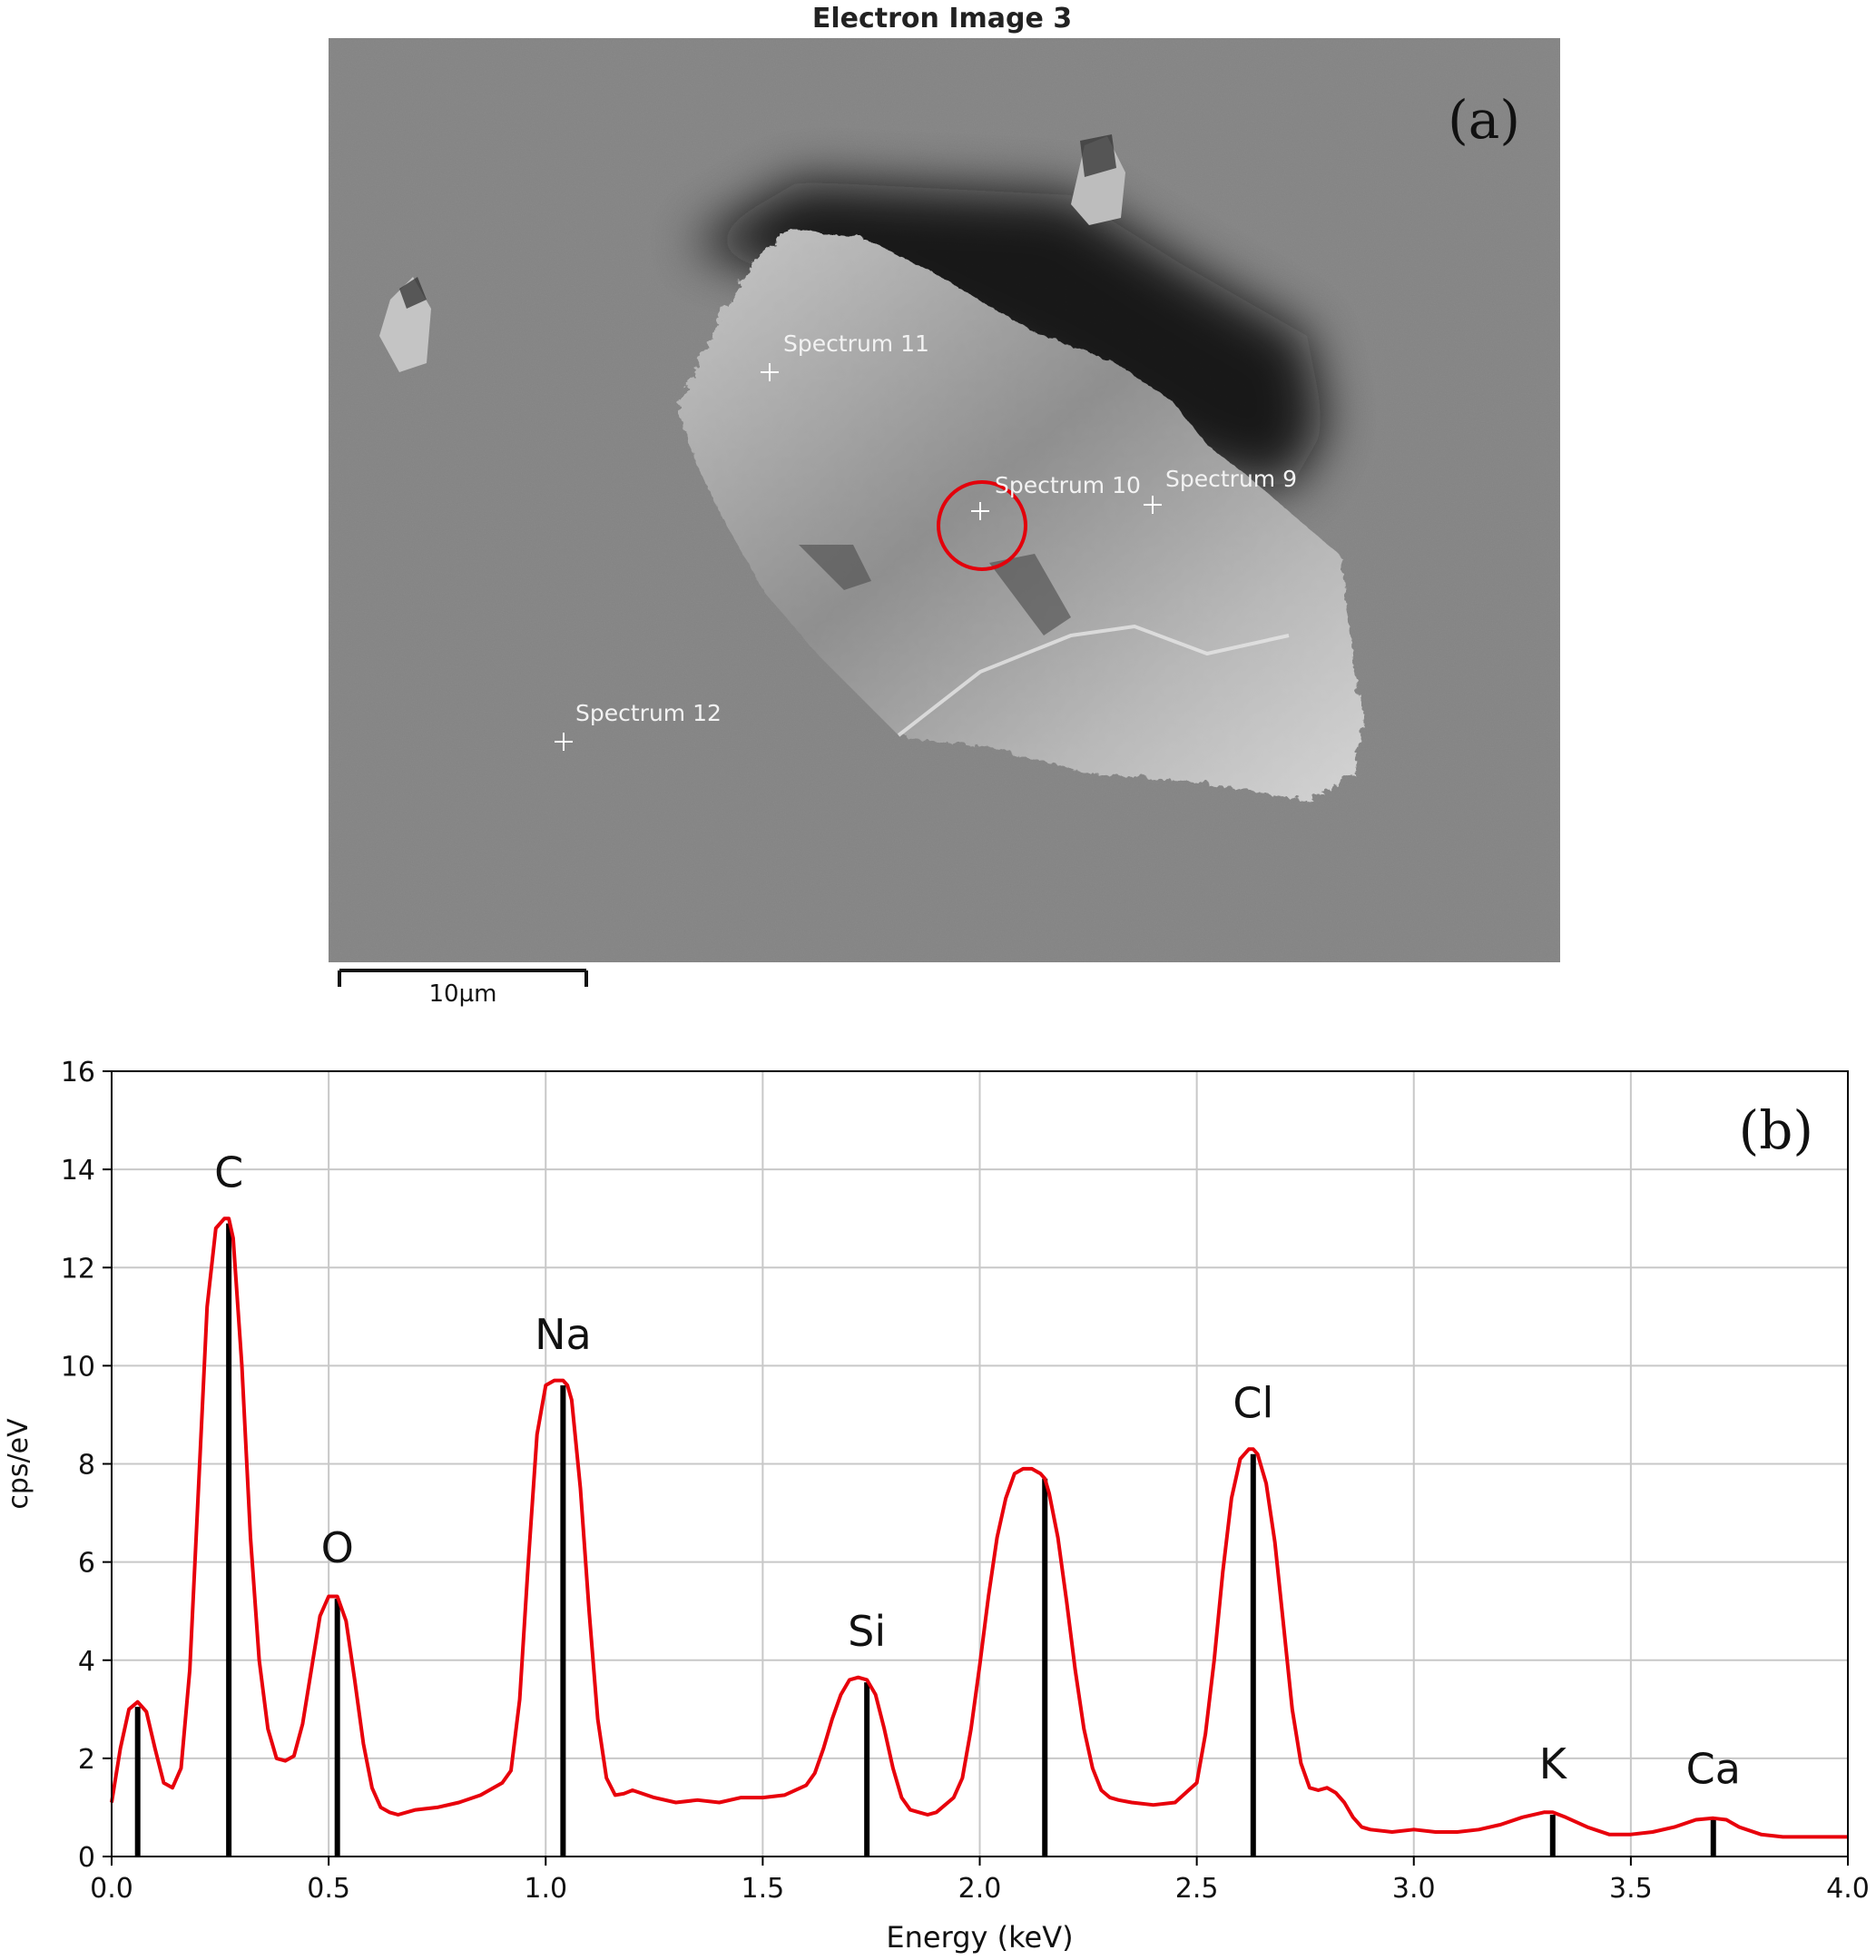  What do you see at coordinates (982, 525) in the screenshot?
I see `selected-point-circle` at bounding box center [982, 525].